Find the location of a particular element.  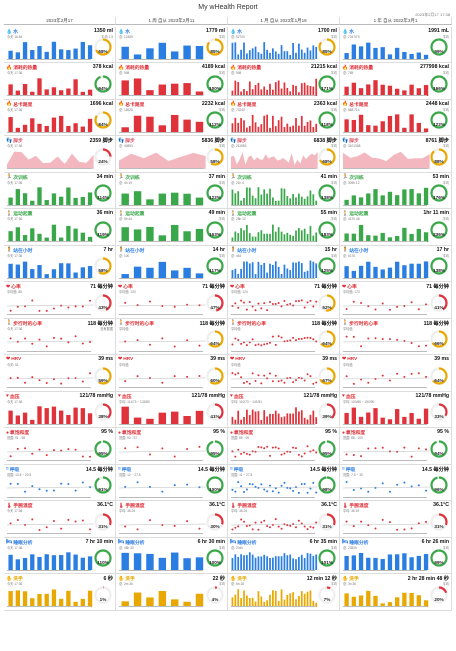

calorie-icon: 🔥 is located at coordinates (9, 104).